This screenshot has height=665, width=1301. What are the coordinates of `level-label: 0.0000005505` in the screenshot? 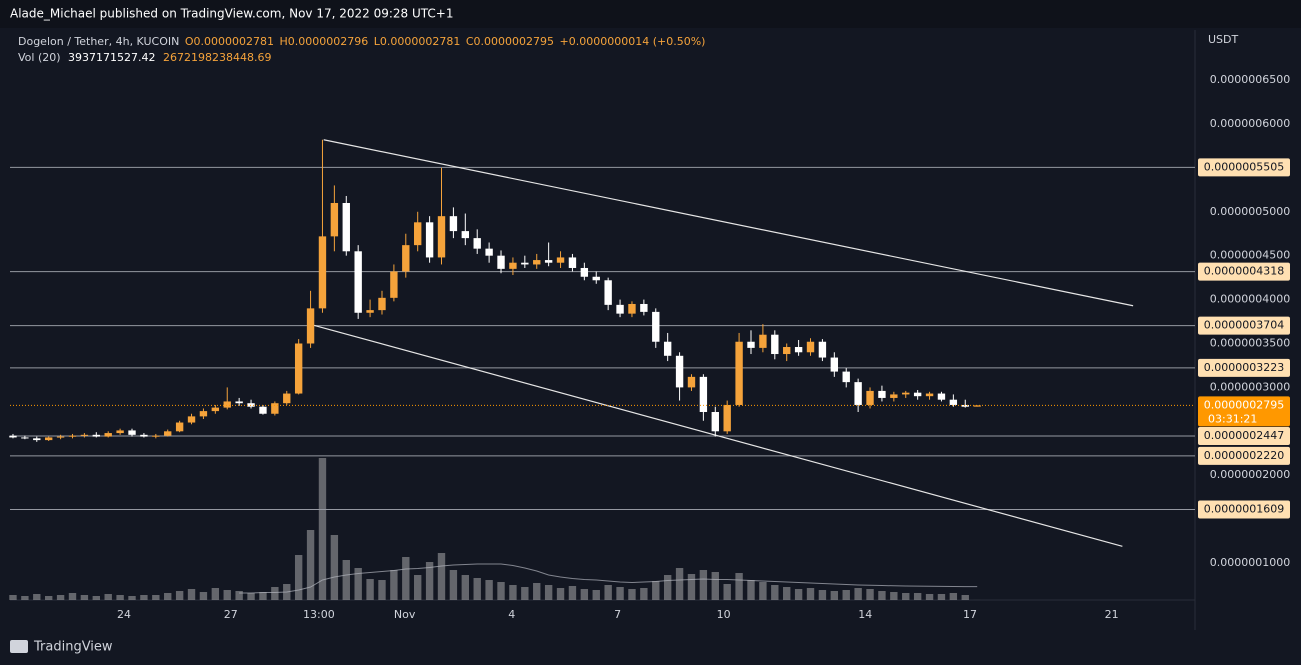 It's located at (1244, 166).